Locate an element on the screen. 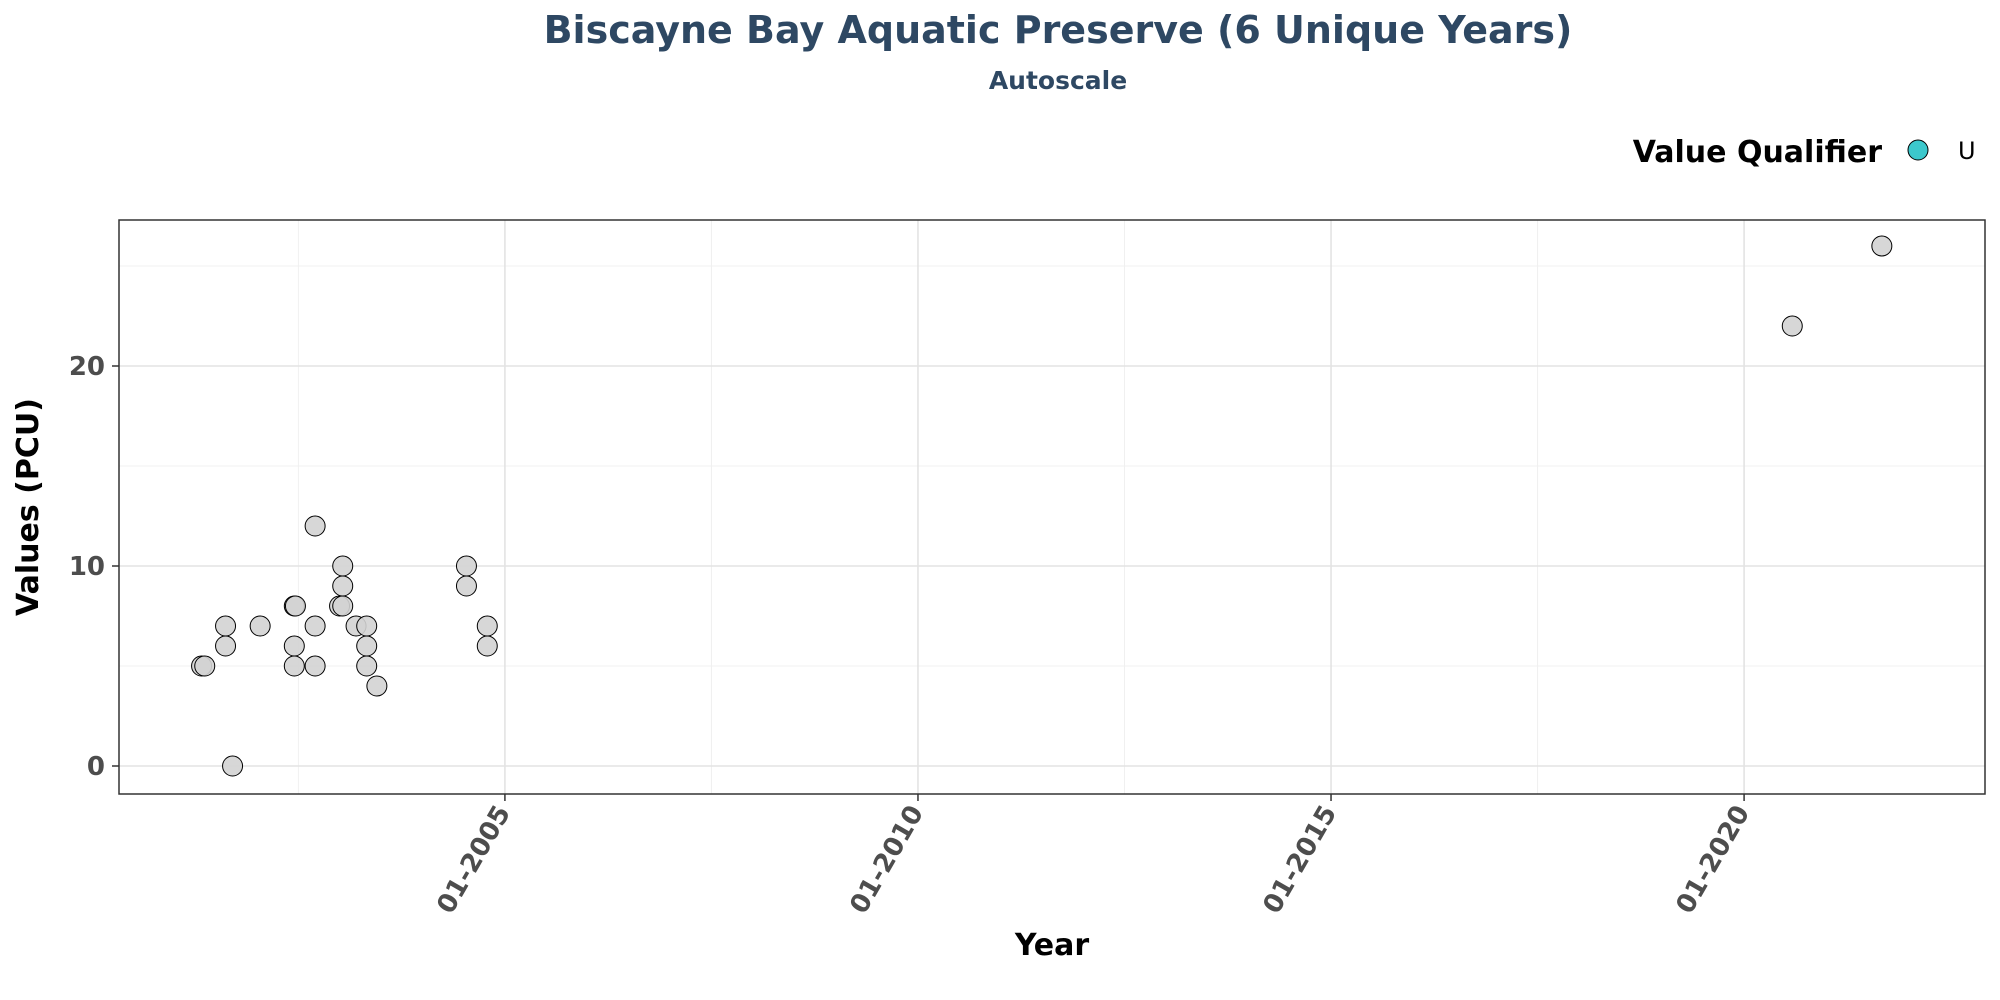 The height and width of the screenshot is (1000, 2000). x-tick-label: 01-2015 is located at coordinates (1300, 860).